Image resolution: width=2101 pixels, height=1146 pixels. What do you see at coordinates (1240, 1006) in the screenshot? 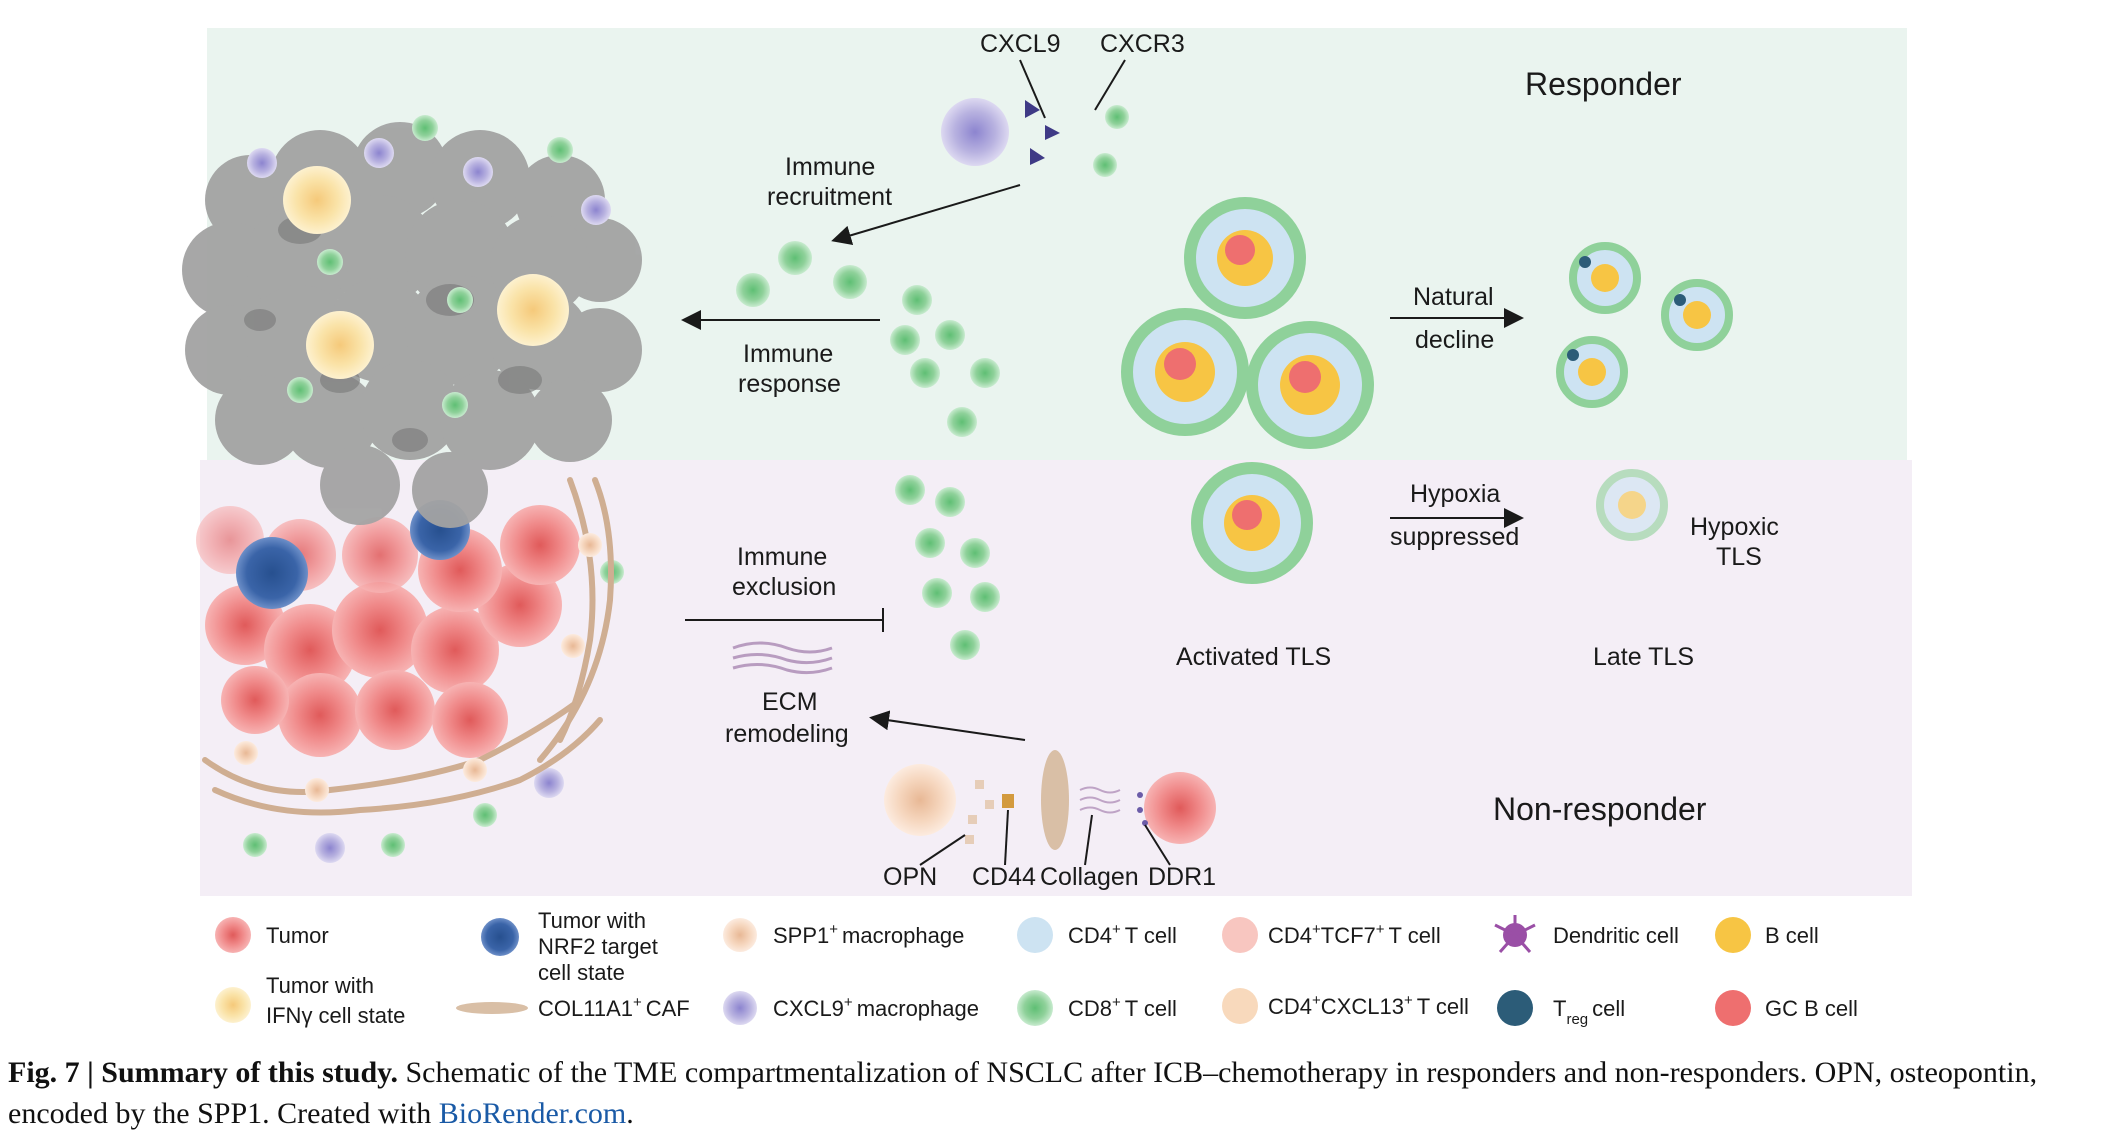
I see `cd4-cxcl13-t-cell-icon` at bounding box center [1240, 1006].